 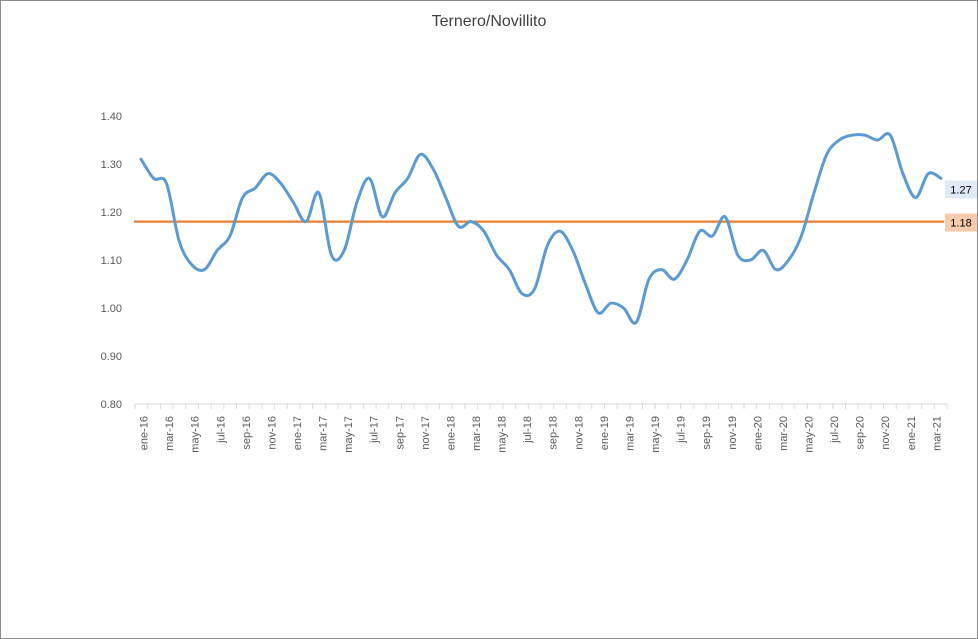 What do you see at coordinates (111, 261) in the screenshot?
I see `y-tick-label: 1.10` at bounding box center [111, 261].